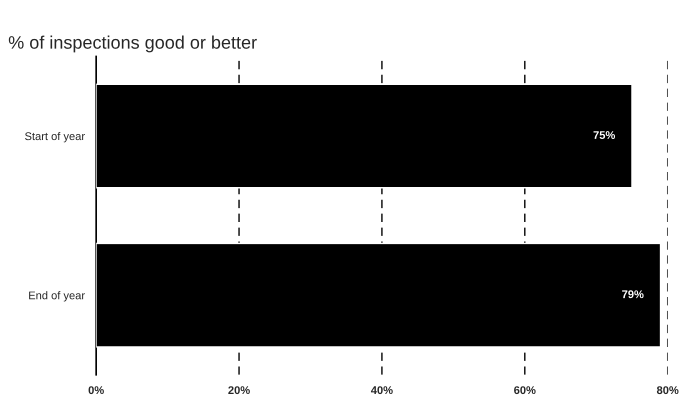  What do you see at coordinates (525, 390) in the screenshot?
I see `x-tick-label: 60%` at bounding box center [525, 390].